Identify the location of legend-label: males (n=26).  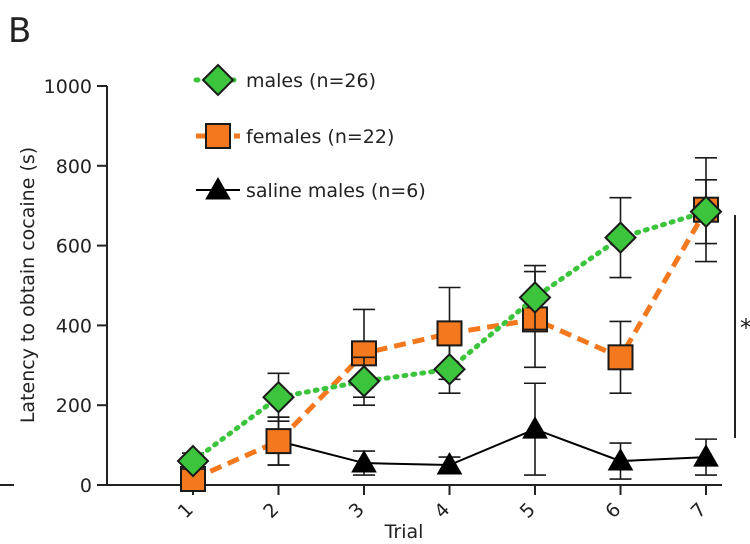
(311, 81).